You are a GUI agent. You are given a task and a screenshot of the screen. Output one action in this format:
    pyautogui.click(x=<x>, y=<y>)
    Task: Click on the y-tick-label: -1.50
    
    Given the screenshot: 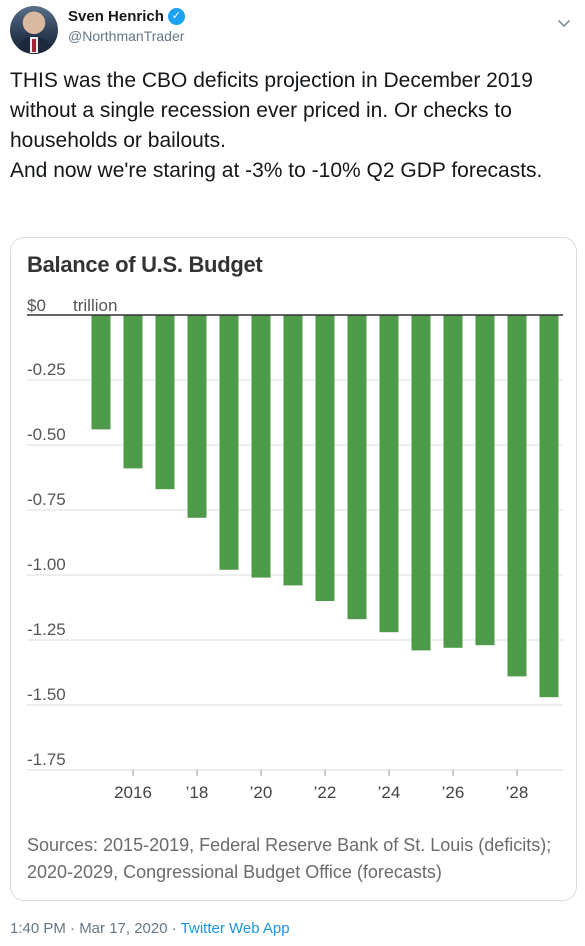 What is the action you would take?
    pyautogui.click(x=46, y=694)
    